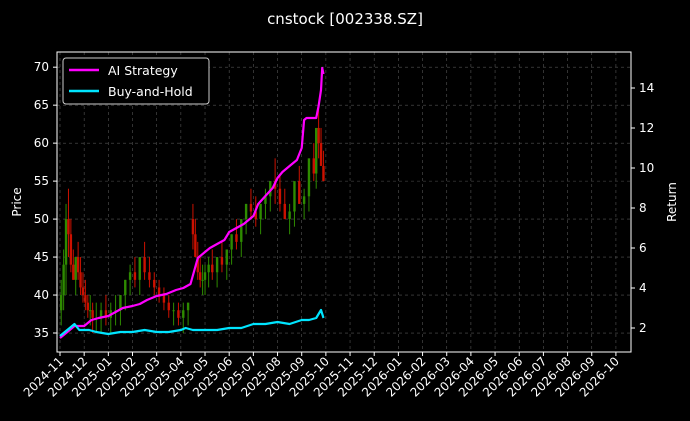 This screenshot has height=421, width=690. What do you see at coordinates (672, 202) in the screenshot?
I see `y2-axis-label: Return` at bounding box center [672, 202].